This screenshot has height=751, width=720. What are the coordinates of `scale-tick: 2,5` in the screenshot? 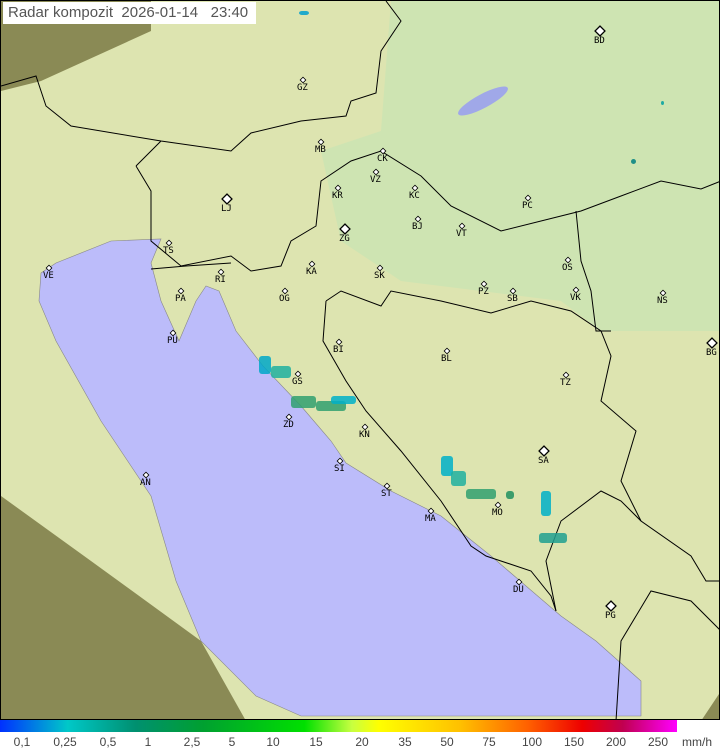 It's located at (192, 742).